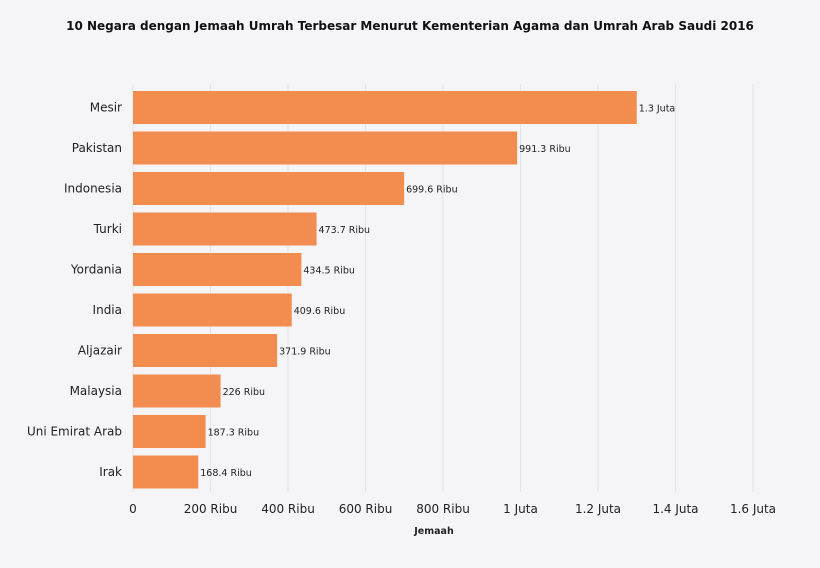 The height and width of the screenshot is (568, 820). What do you see at coordinates (288, 509) in the screenshot?
I see `x-tick-label: 400 Ribu` at bounding box center [288, 509].